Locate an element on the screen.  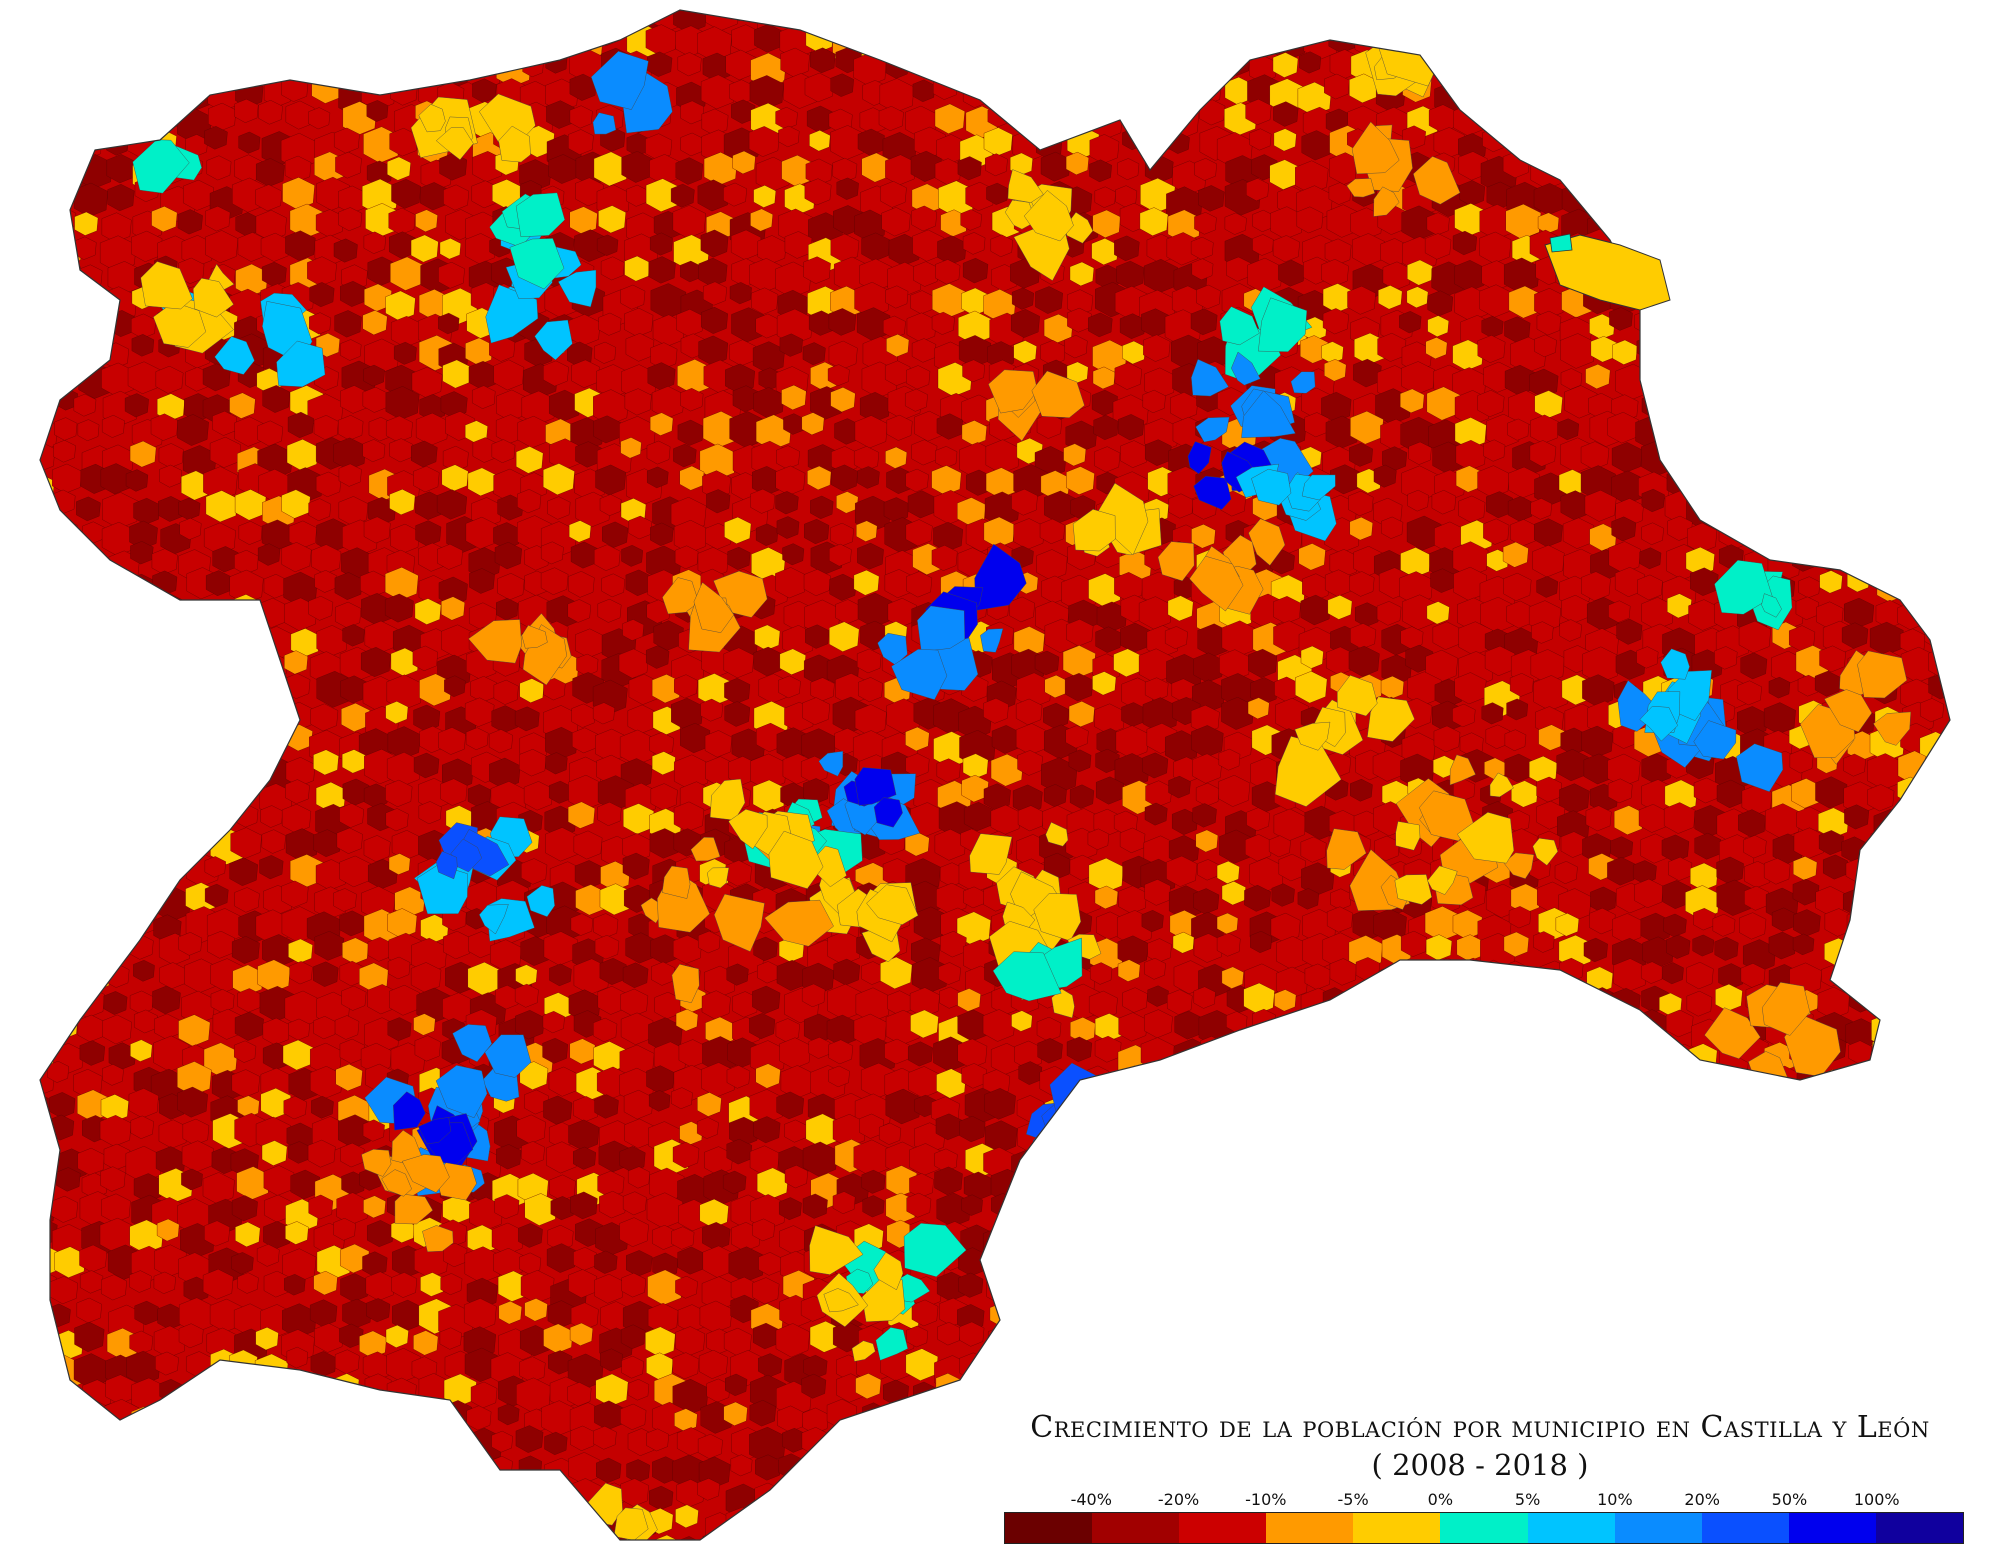
legend-label: -10% is located at coordinates (1266, 1499).